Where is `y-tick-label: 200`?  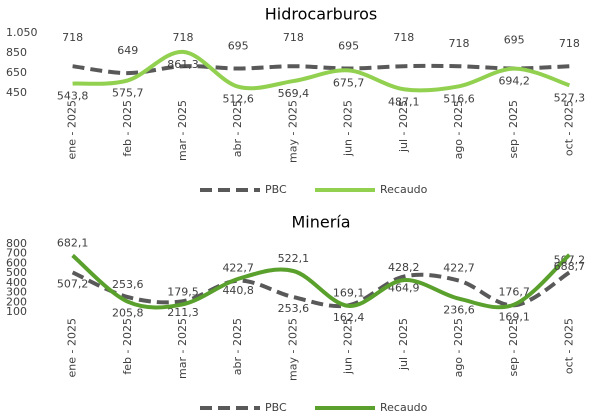 y-tick-label: 200 is located at coordinates (16, 301).